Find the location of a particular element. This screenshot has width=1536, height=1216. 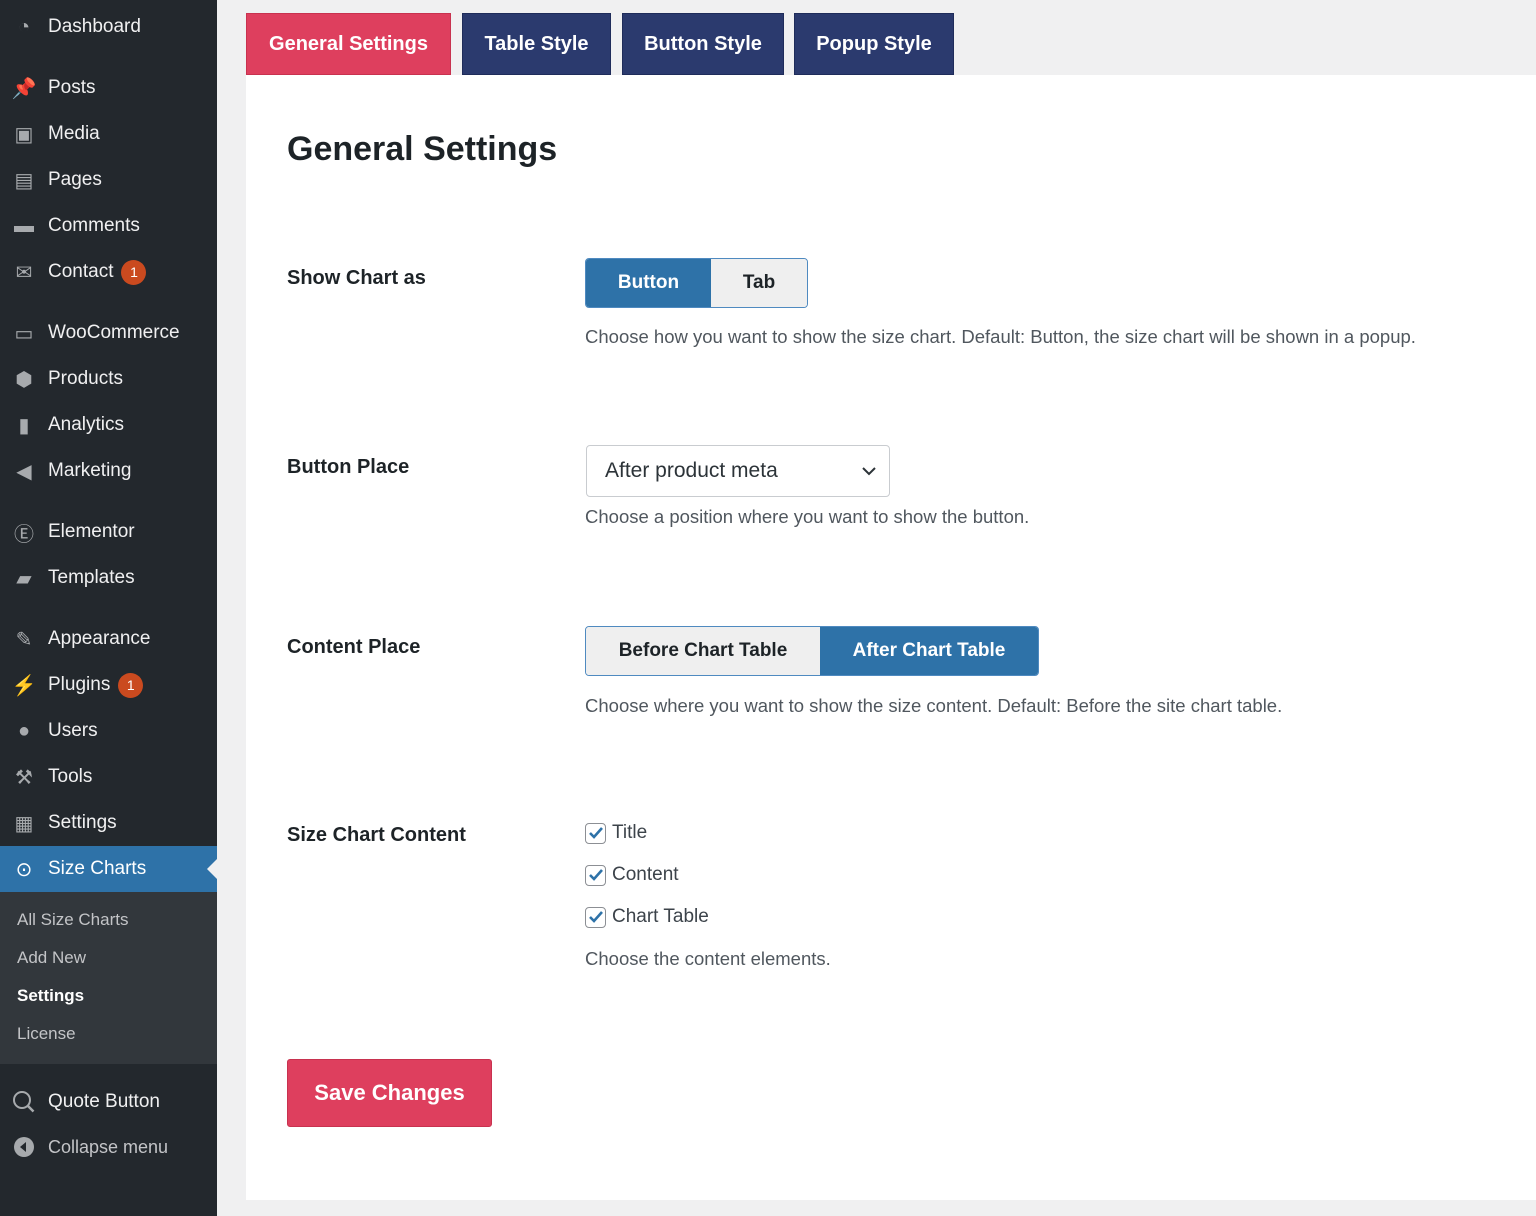

option-tab: Tab is located at coordinates (759, 283).